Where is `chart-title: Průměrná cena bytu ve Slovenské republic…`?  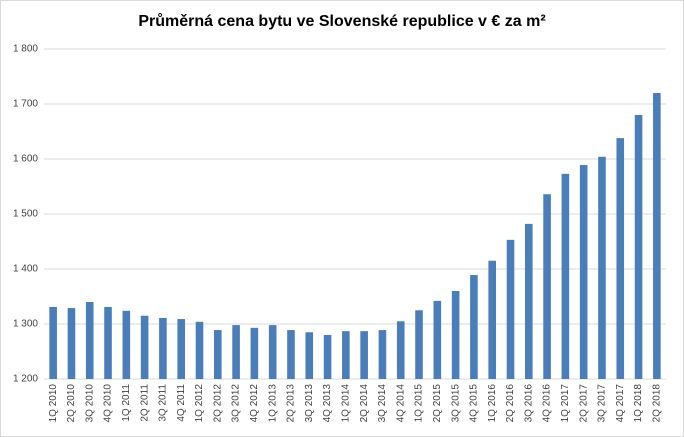
chart-title: Průměrná cena bytu ve Slovenské republic… is located at coordinates (341, 21).